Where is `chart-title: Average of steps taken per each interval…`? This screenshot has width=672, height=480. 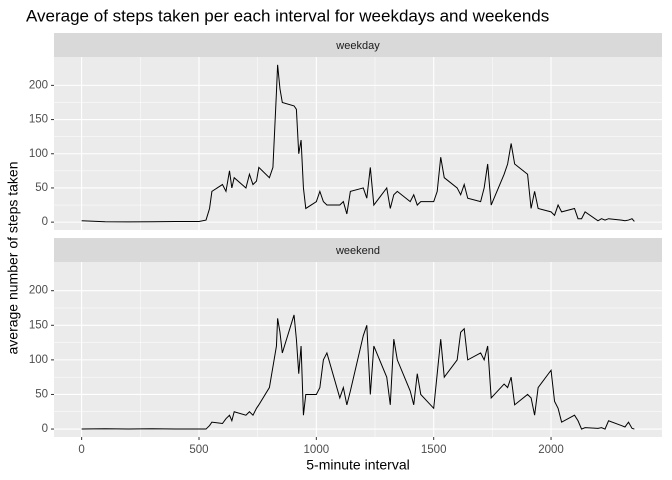
chart-title: Average of steps taken per each interval… is located at coordinates (287, 15).